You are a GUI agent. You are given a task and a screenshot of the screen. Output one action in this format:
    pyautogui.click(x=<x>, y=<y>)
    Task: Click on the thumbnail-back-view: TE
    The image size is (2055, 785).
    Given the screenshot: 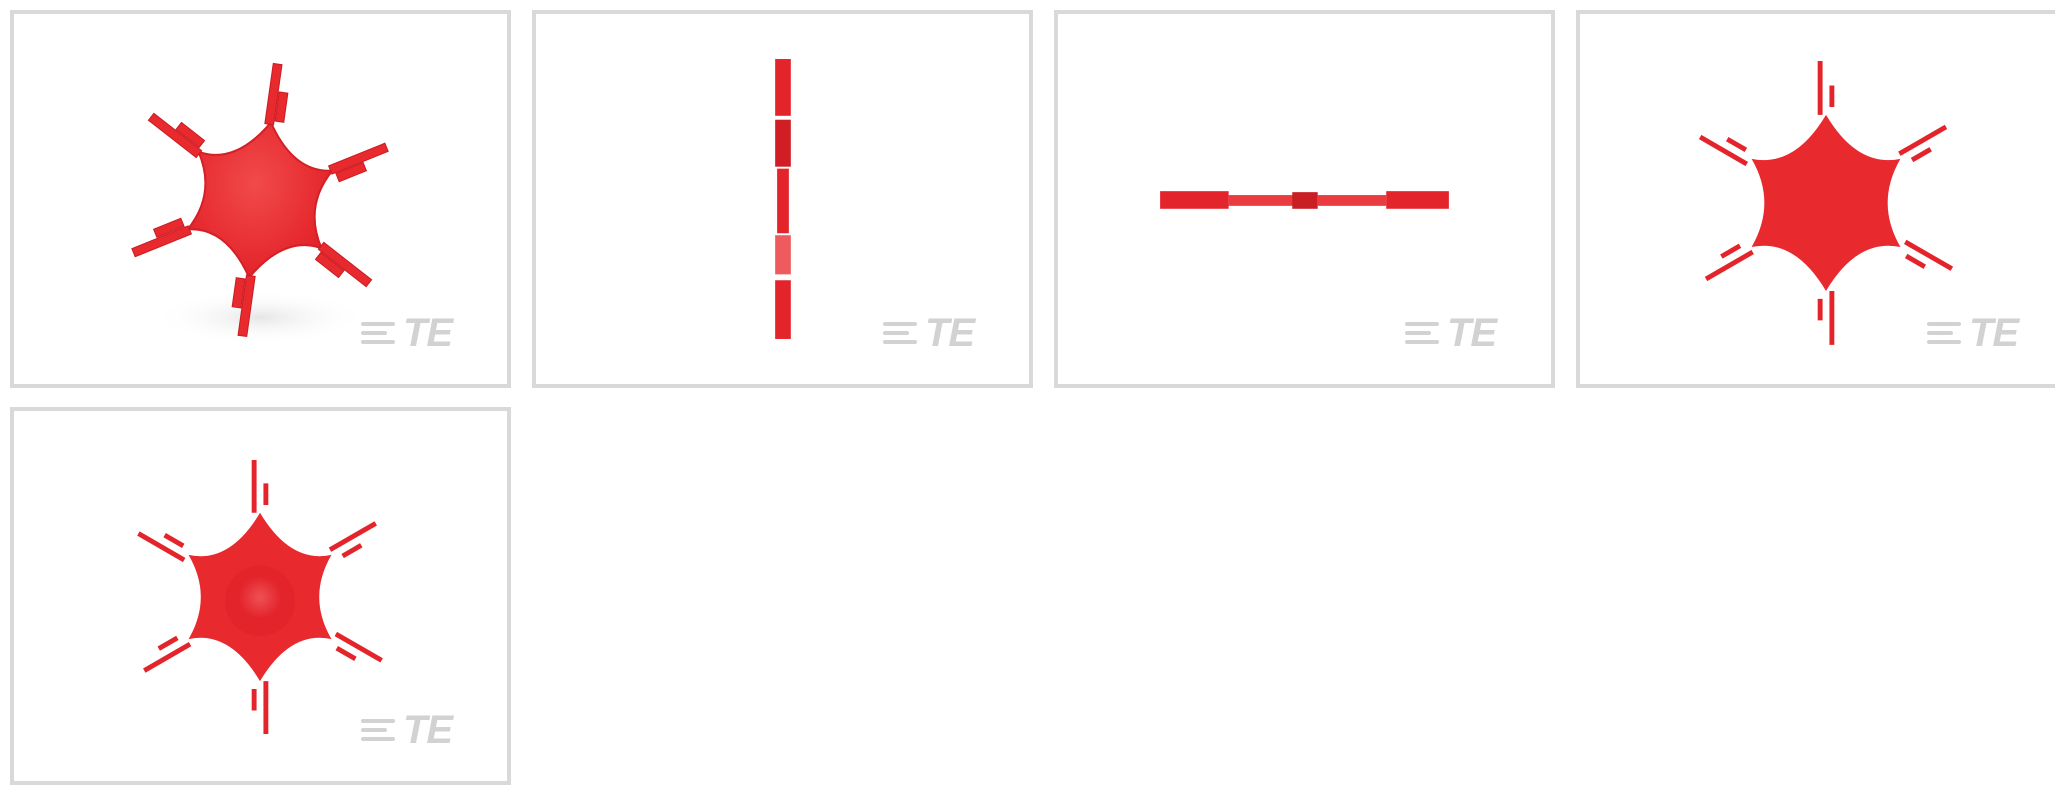 What is the action you would take?
    pyautogui.click(x=260, y=596)
    